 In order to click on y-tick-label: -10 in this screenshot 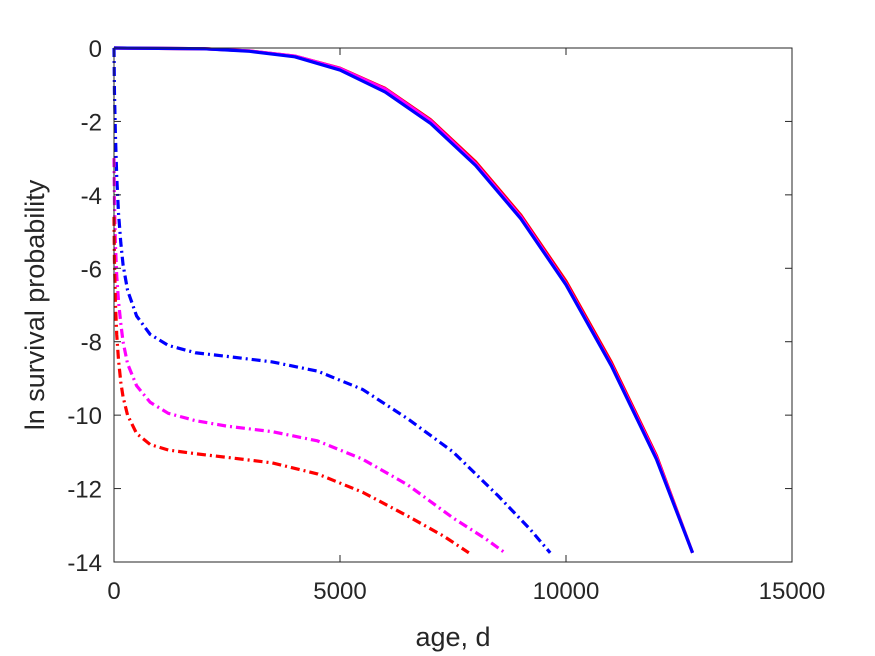, I will do `click(84, 416)`.